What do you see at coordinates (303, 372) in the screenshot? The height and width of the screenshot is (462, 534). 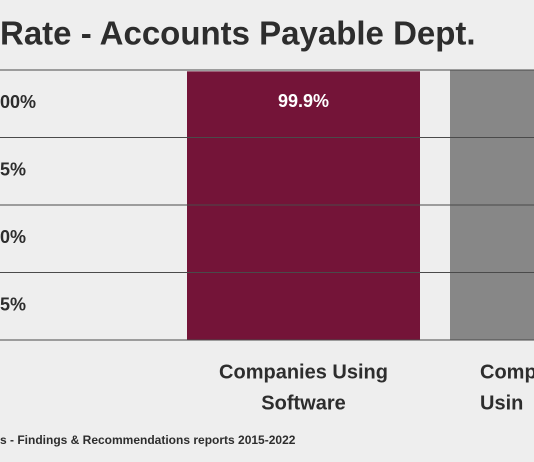 I see `x-tick-label: Companies Using` at bounding box center [303, 372].